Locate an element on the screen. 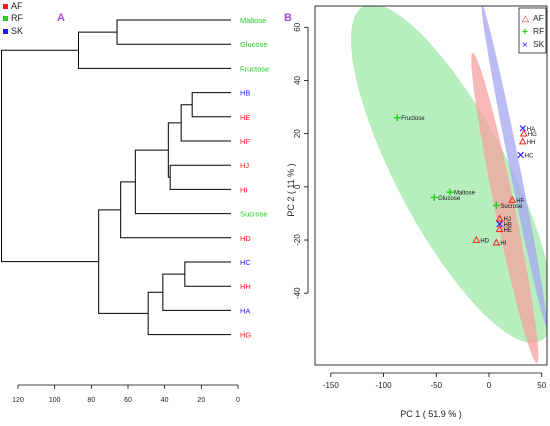 The image size is (550, 426). leaf-label: HB is located at coordinates (245, 93).